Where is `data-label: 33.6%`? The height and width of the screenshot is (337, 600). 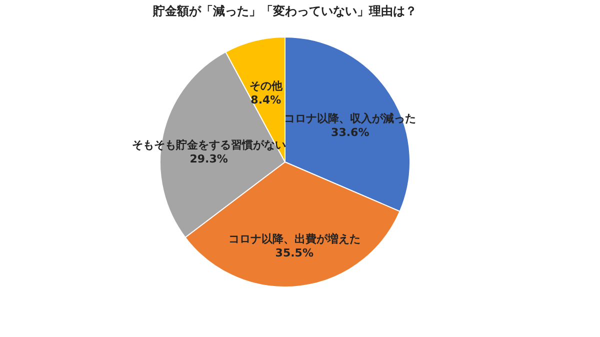 data-label: 33.6% is located at coordinates (350, 133).